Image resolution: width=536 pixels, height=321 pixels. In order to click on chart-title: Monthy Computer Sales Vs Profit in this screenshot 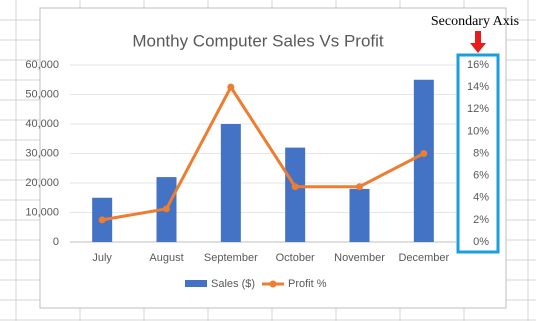, I will do `click(258, 40)`.